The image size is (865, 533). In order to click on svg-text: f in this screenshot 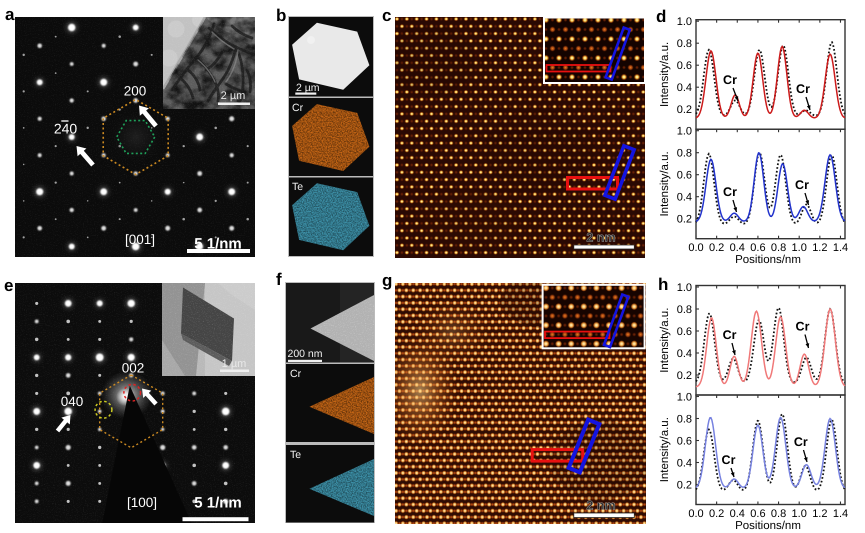, I will do `click(279, 279)`.